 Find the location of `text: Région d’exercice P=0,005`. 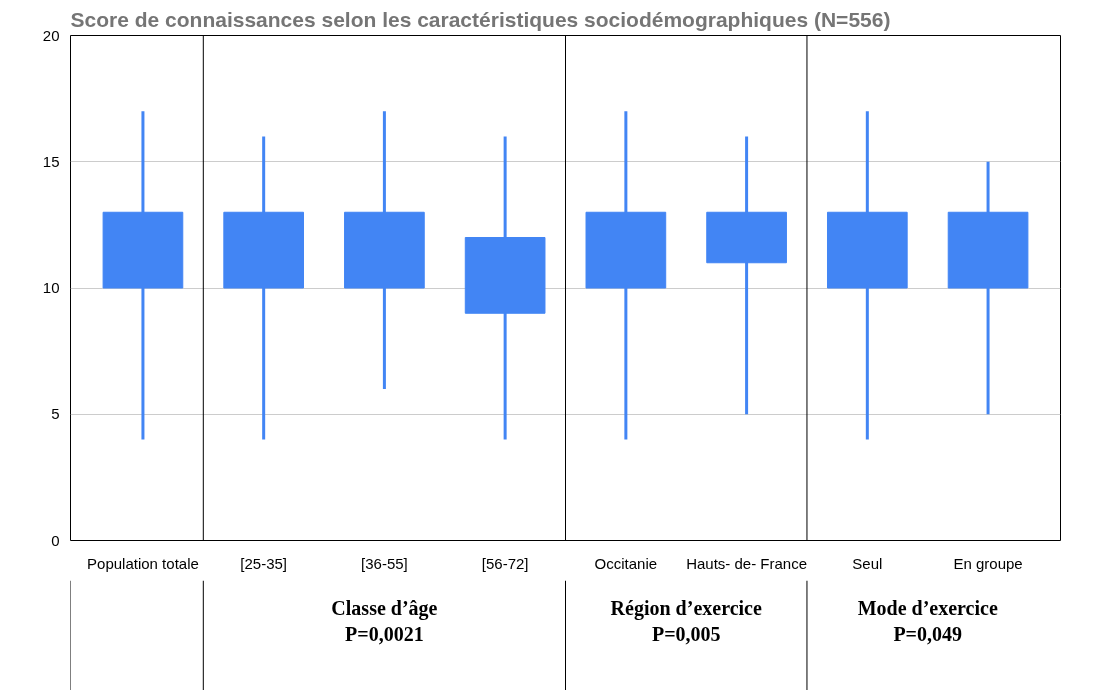

text: Région d’exercice P=0,005 is located at coordinates (686, 621).